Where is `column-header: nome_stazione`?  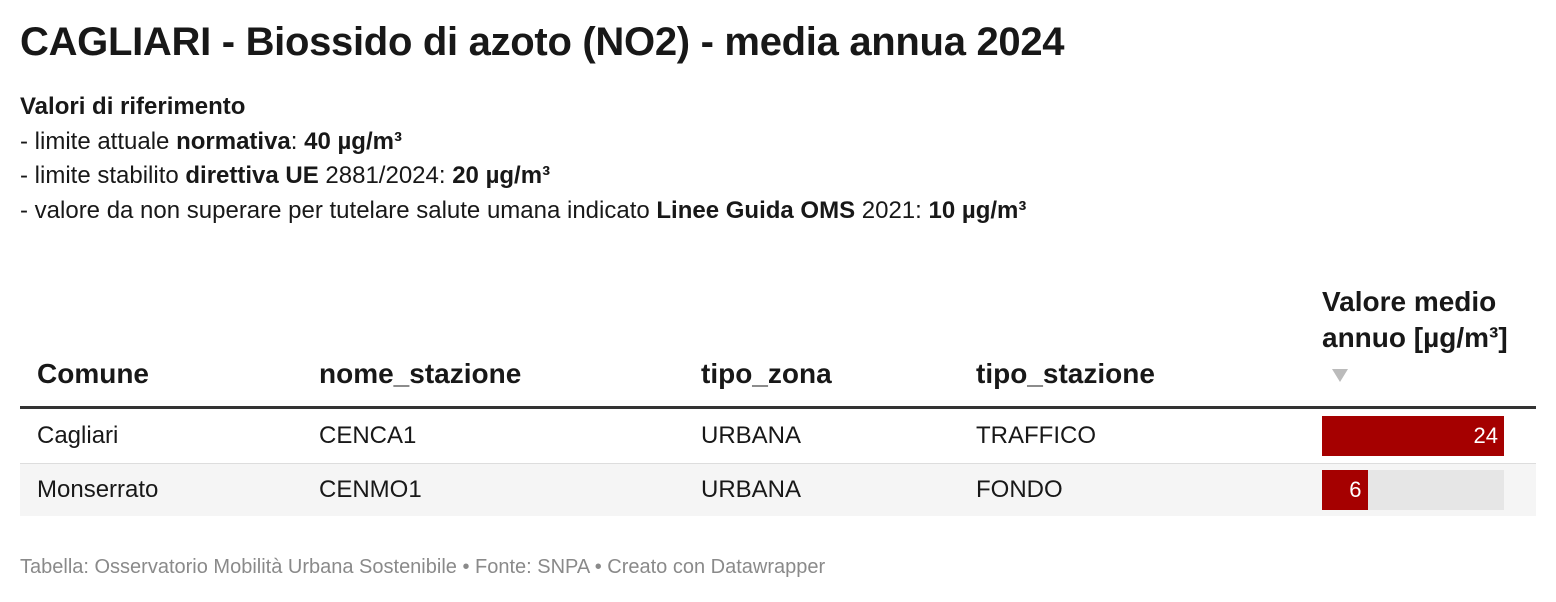
column-header: nome_stazione is located at coordinates (493, 381).